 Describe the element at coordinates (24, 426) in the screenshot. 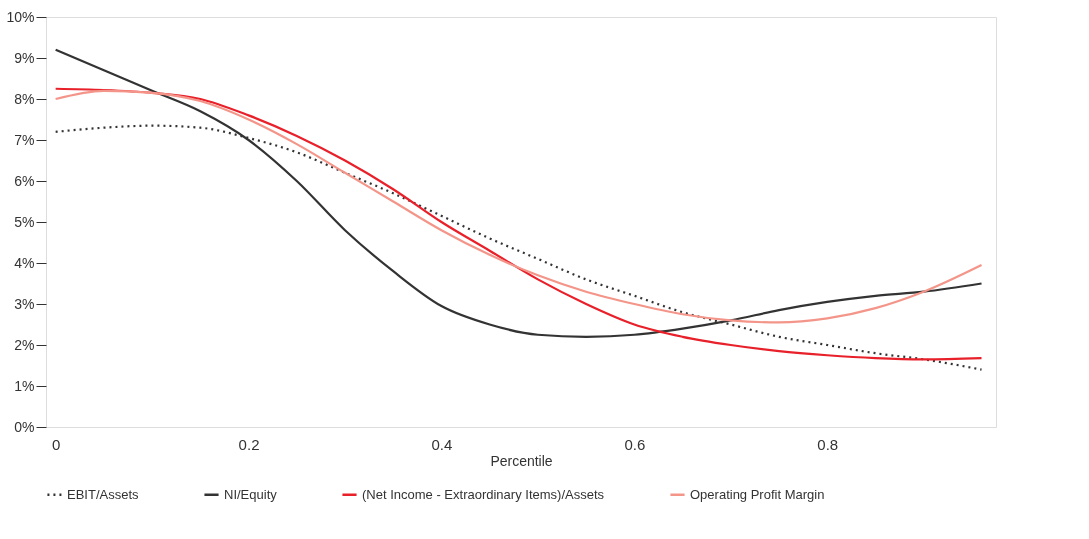

I see `y-tick-label: 0%` at that location.